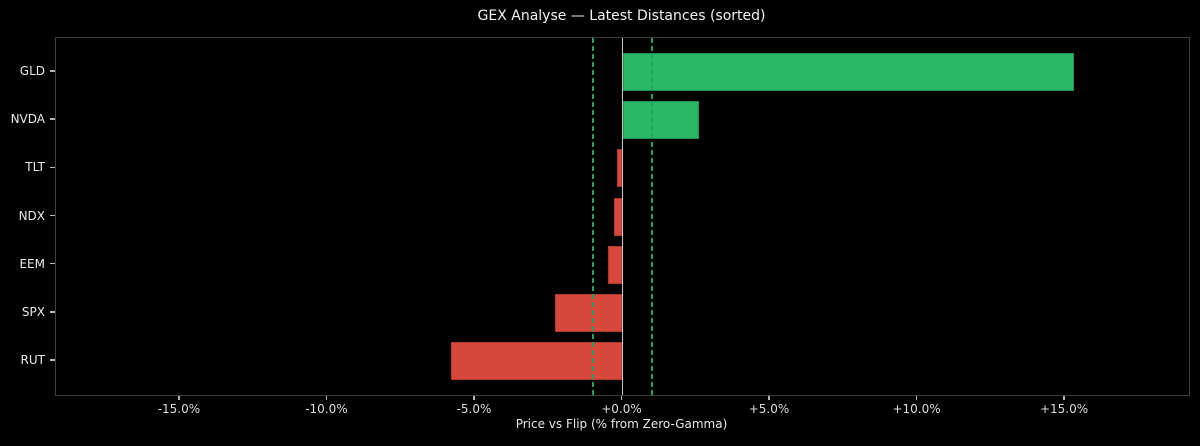 The image size is (1200, 446). What do you see at coordinates (52, 119) in the screenshot?
I see `y-tick-nvda` at bounding box center [52, 119].